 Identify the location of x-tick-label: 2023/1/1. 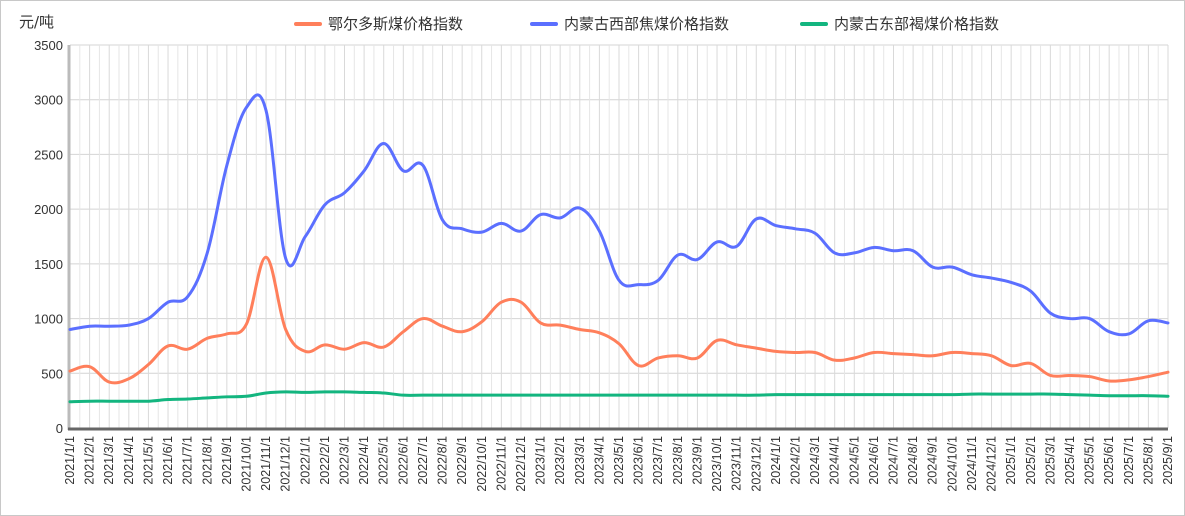
(541, 460).